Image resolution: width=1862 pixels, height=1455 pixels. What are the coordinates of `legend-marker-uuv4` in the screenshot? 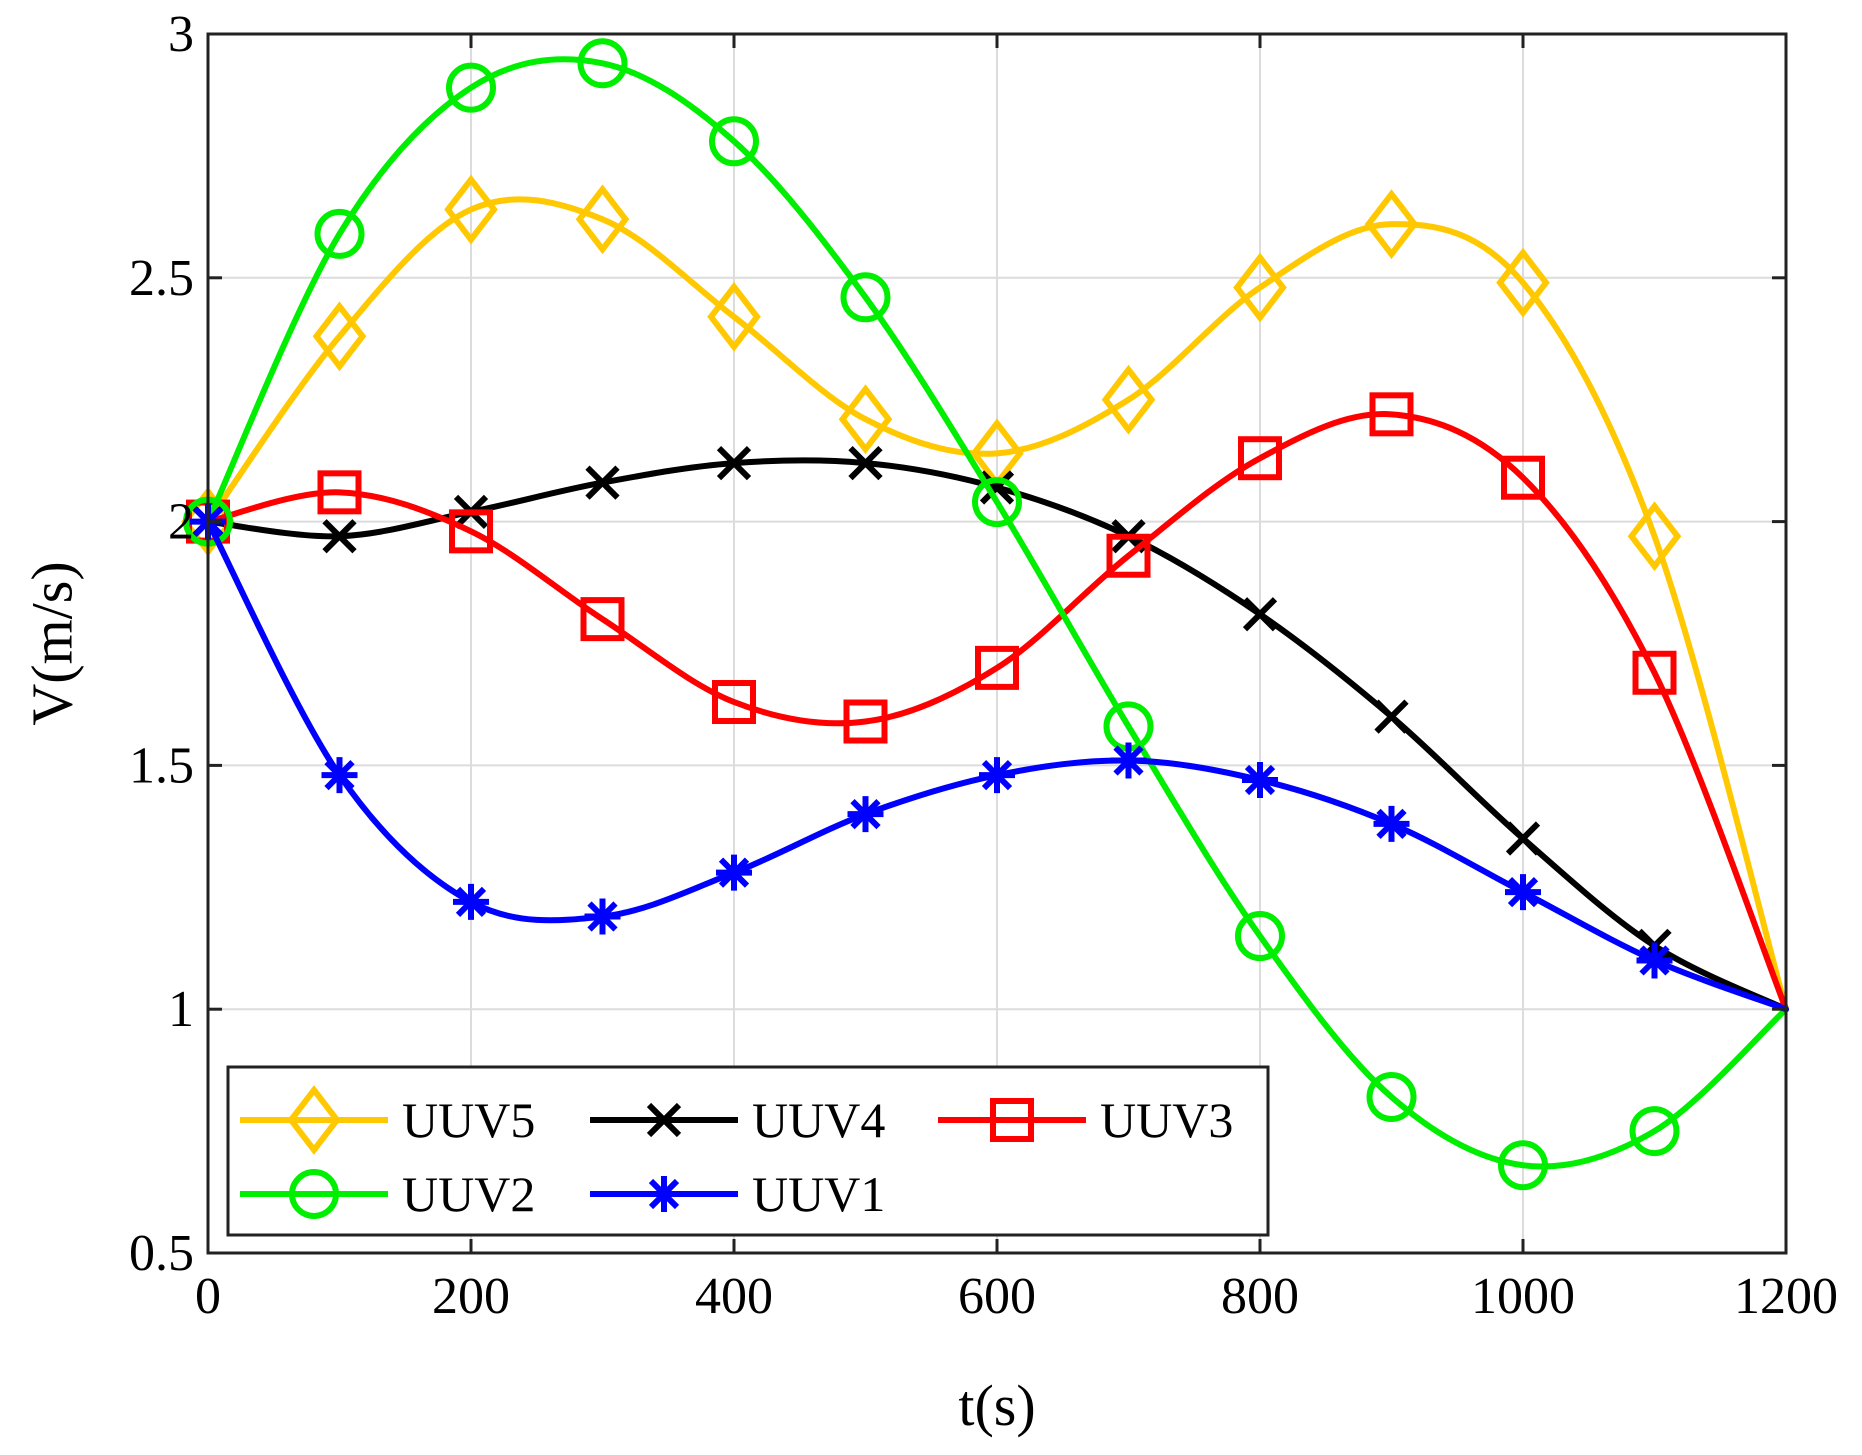 It's located at (664, 1120).